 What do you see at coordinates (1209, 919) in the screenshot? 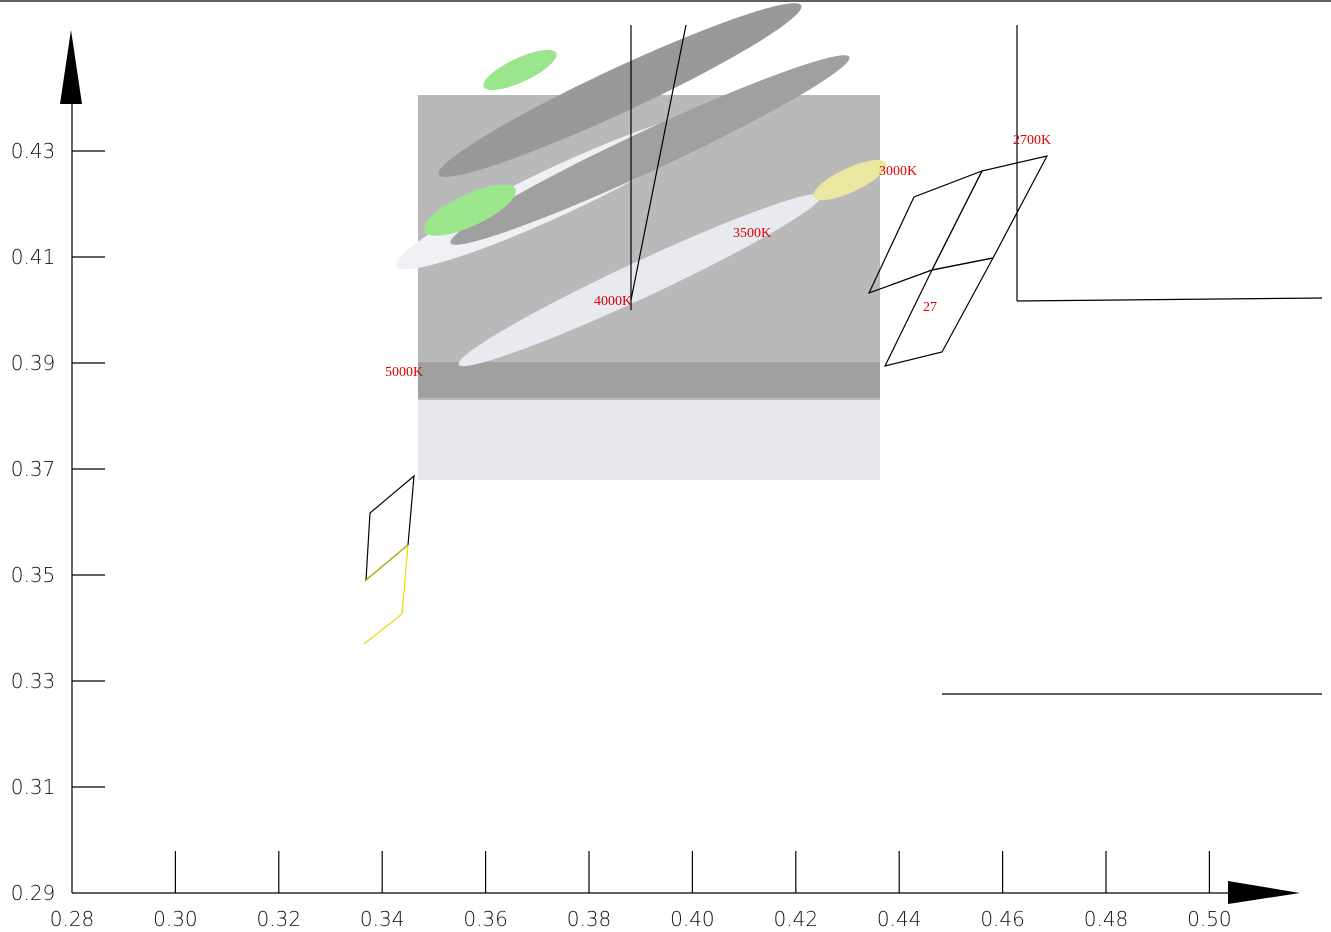
I see `x-tick-label: 0.50` at bounding box center [1209, 919].